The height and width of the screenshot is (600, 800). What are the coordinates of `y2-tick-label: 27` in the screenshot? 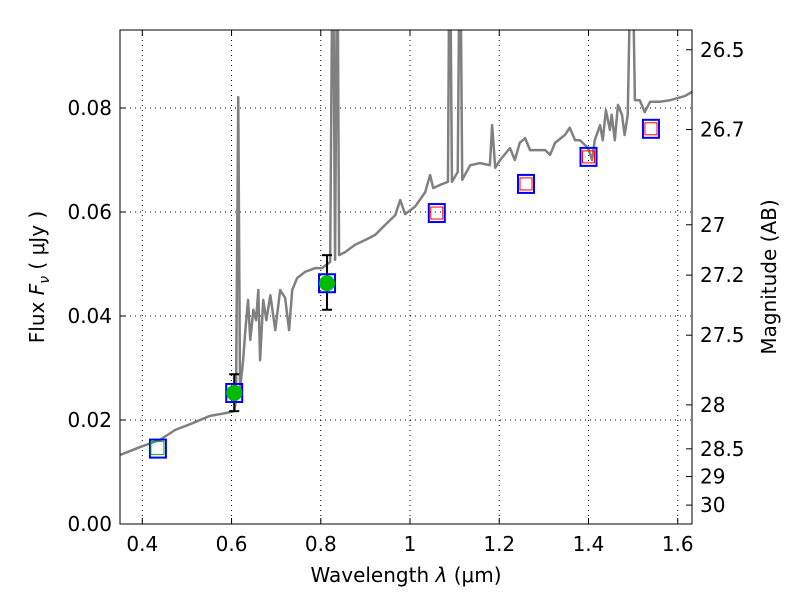 It's located at (712, 225).